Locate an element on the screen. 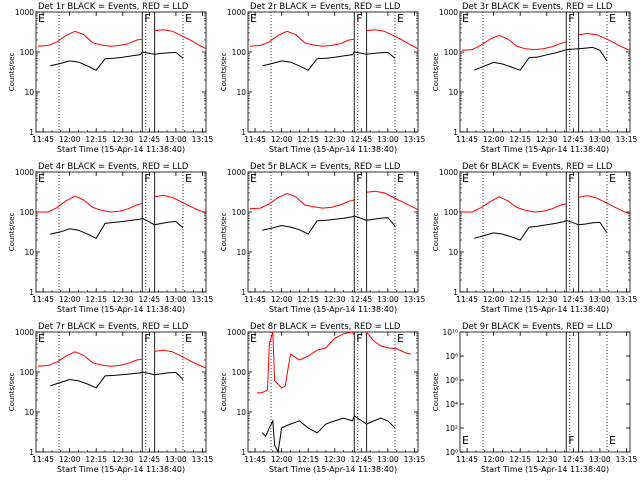  y-tick-label: 10² is located at coordinates (451, 428).